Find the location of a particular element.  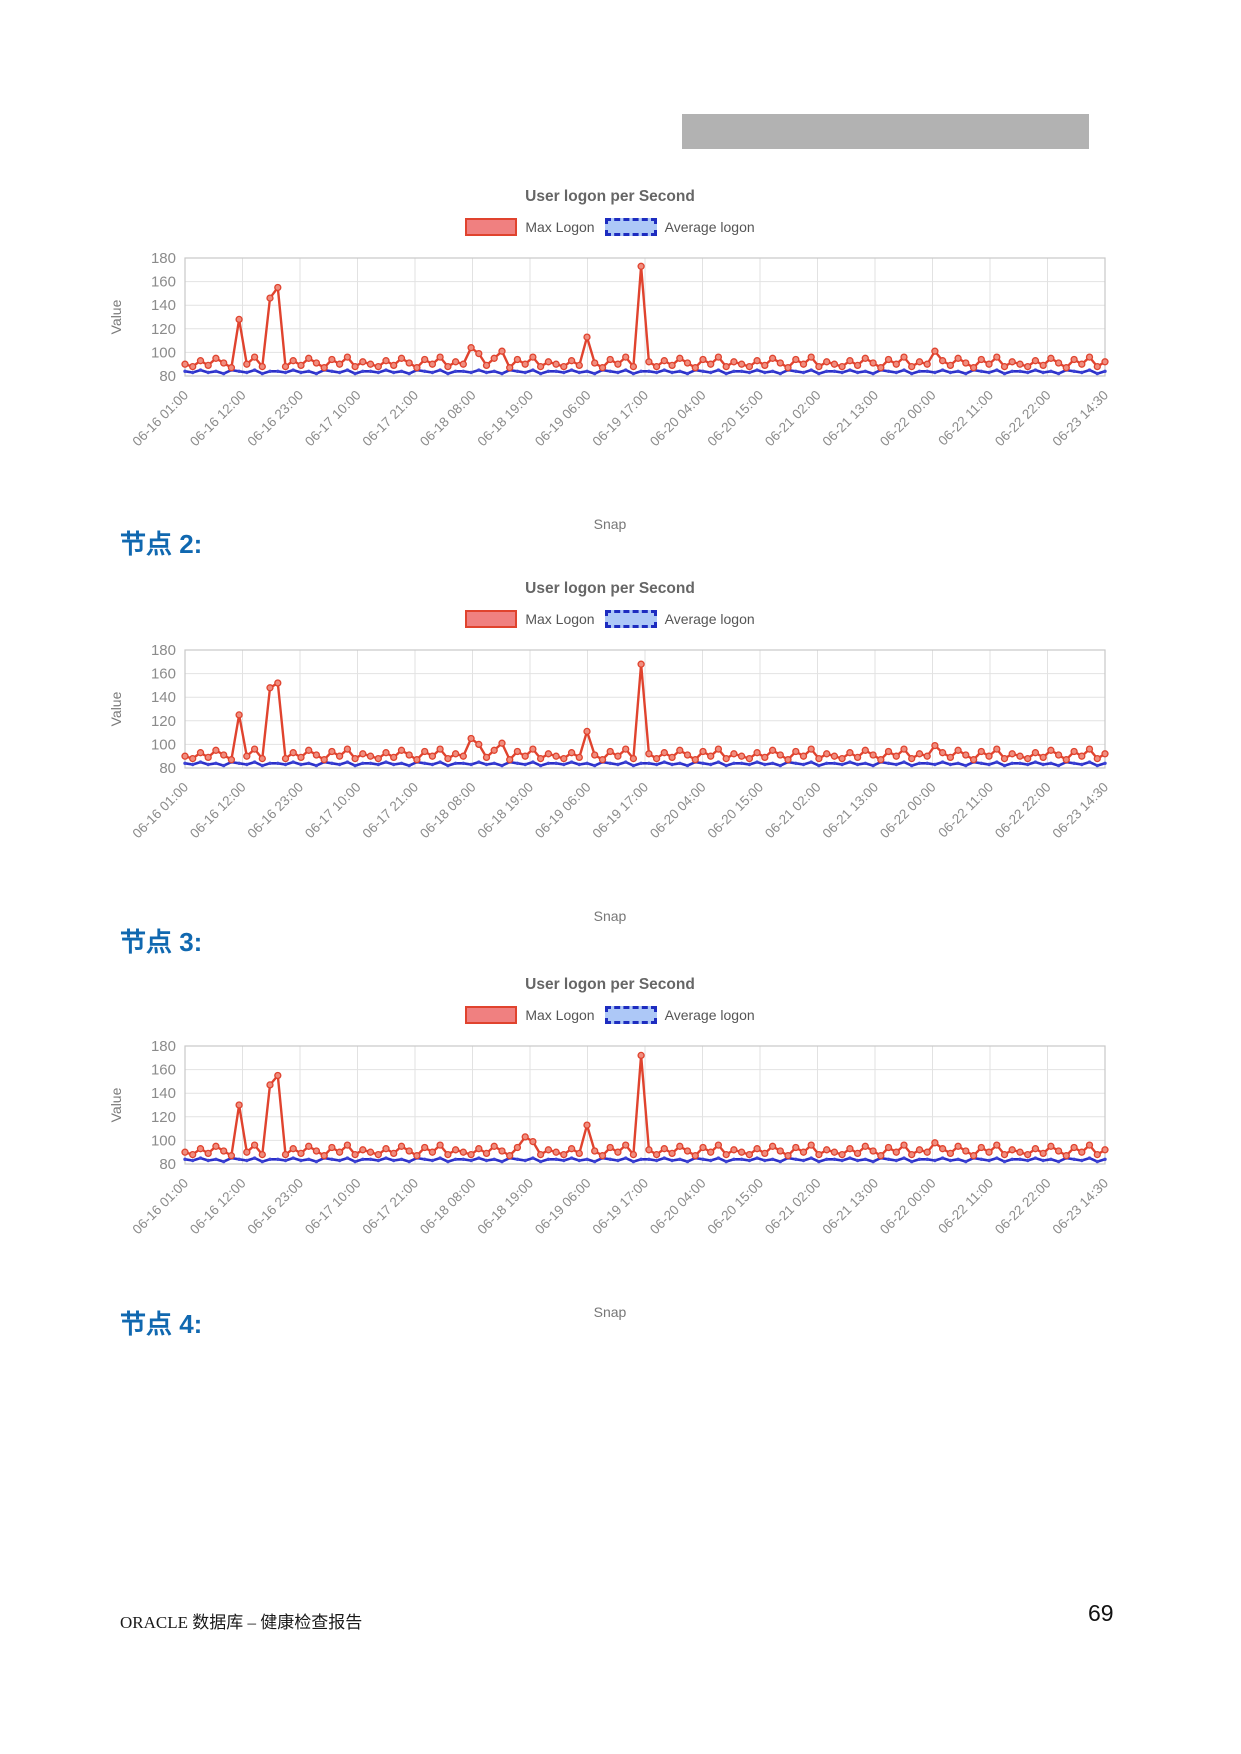

redacted-header-bar is located at coordinates (885, 131).